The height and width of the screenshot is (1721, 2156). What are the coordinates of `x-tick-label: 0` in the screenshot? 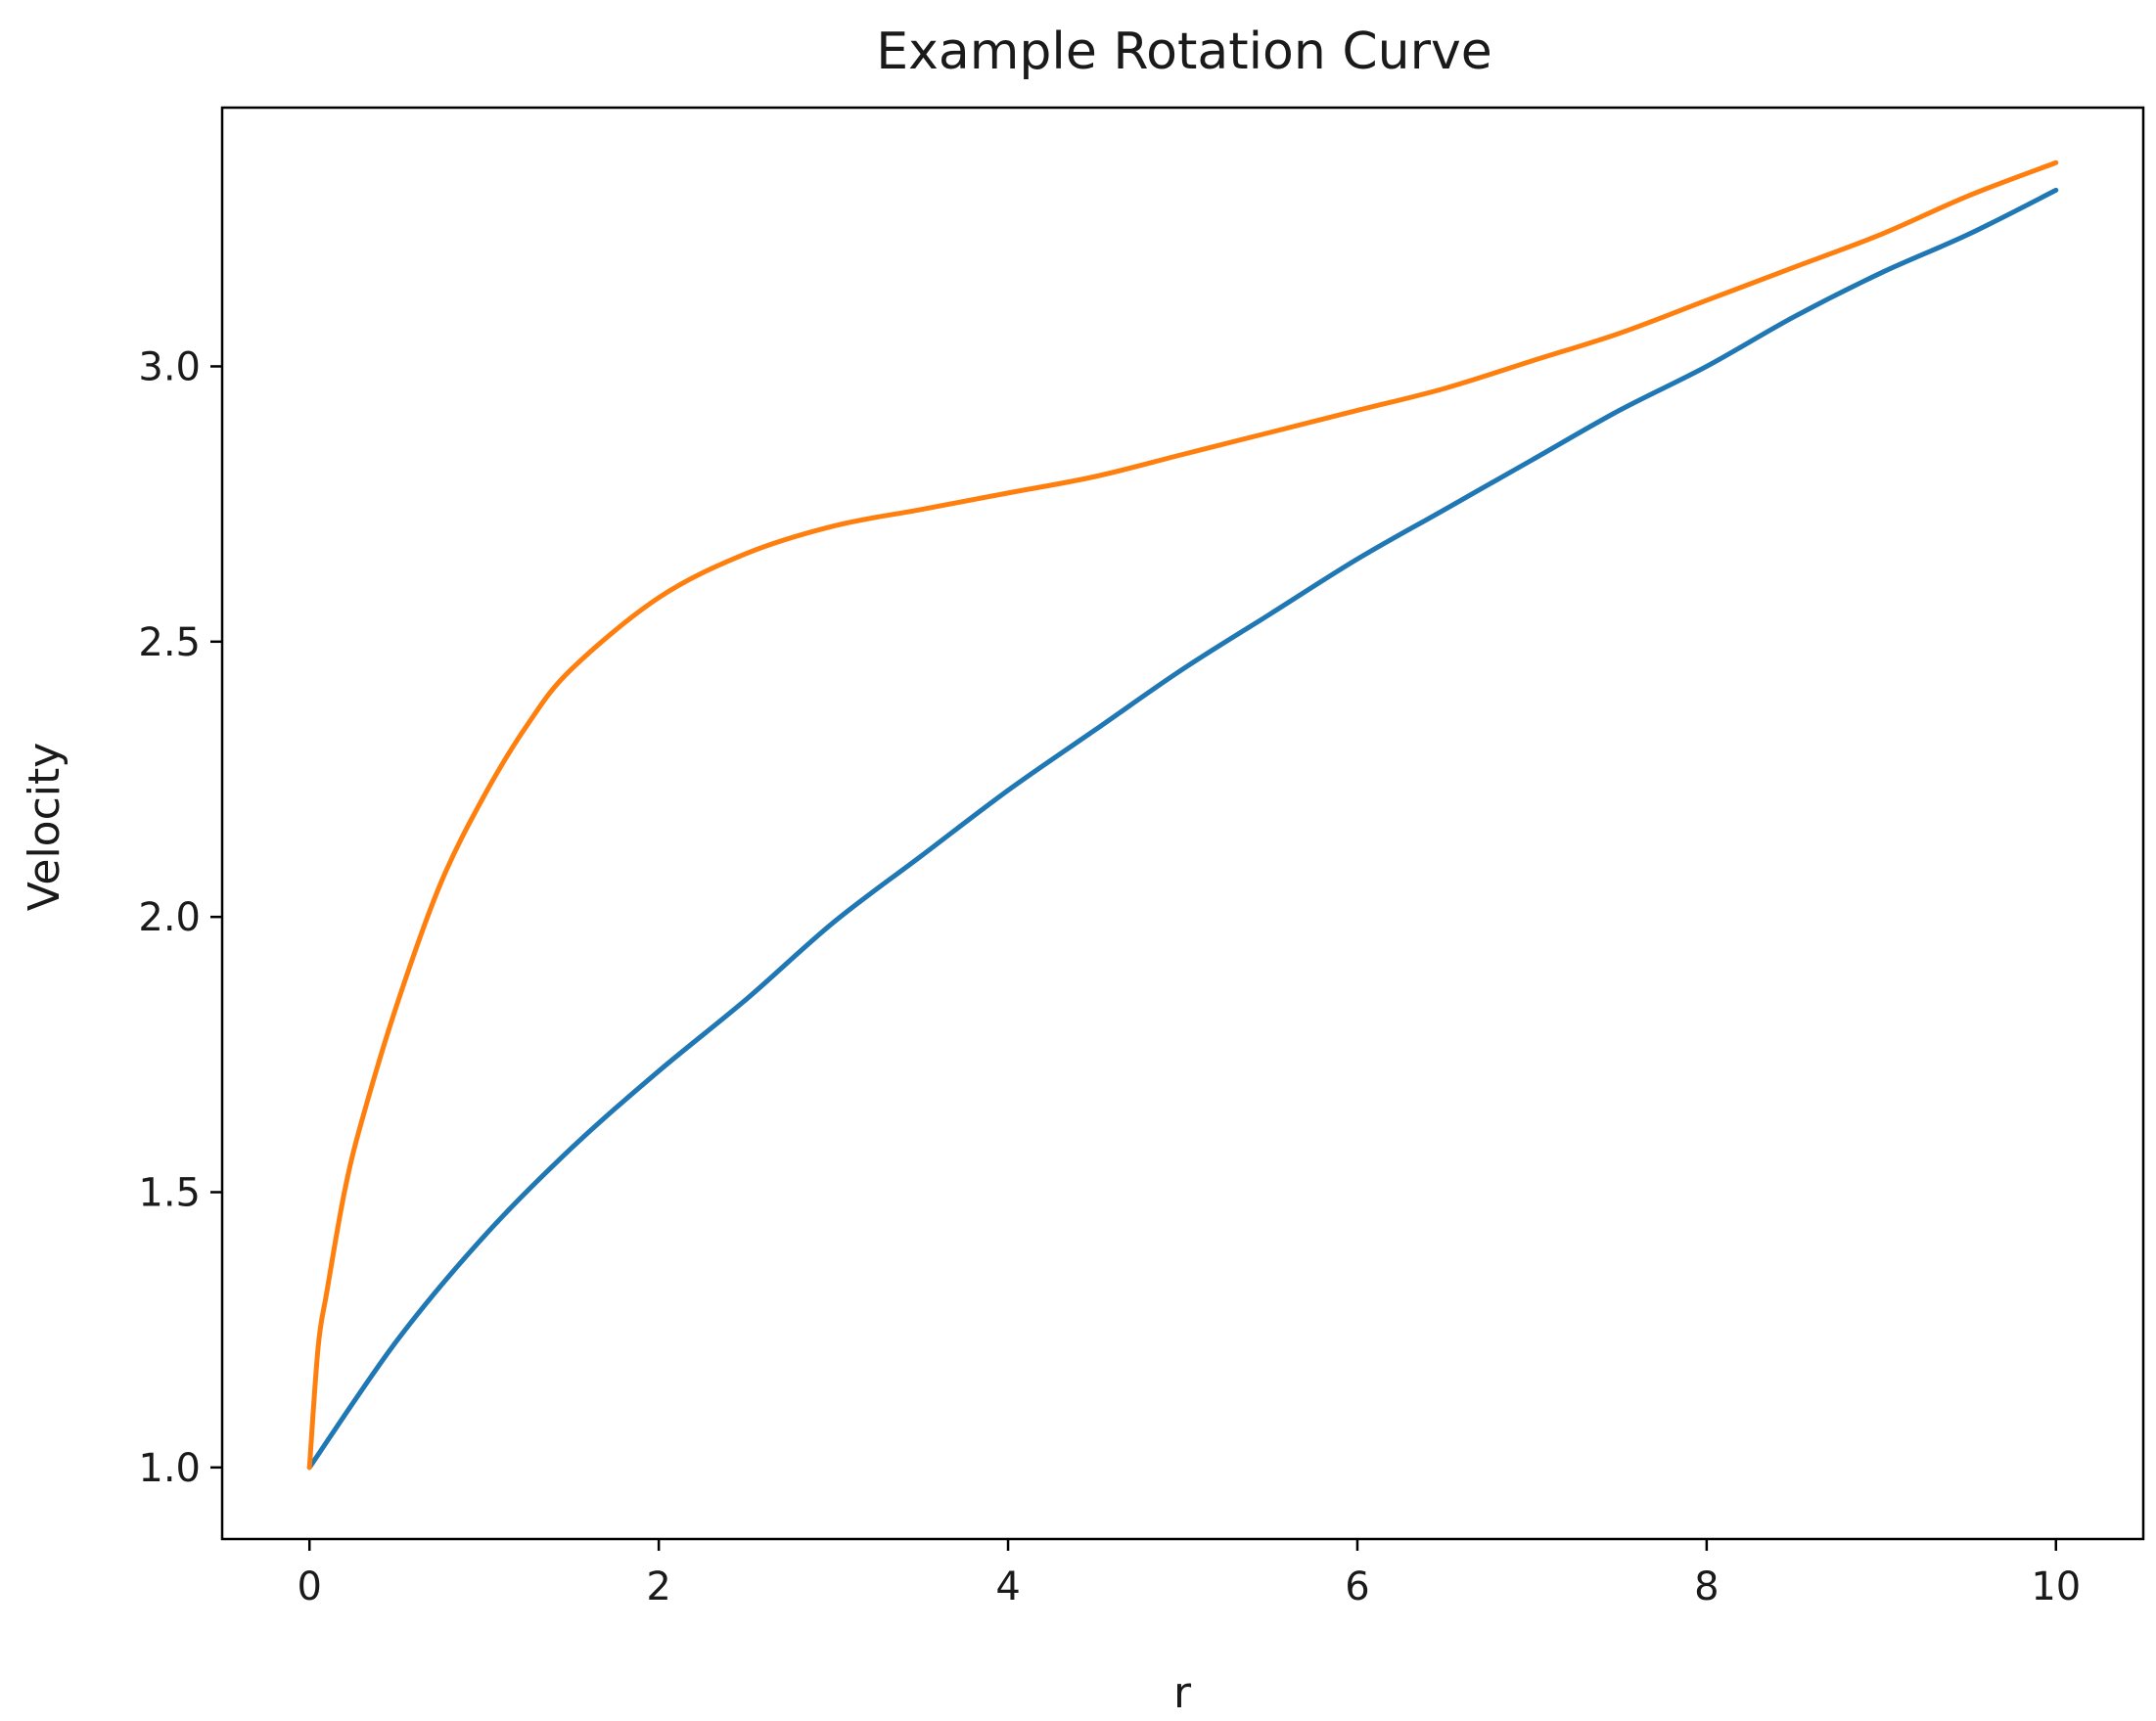 It's located at (310, 1586).